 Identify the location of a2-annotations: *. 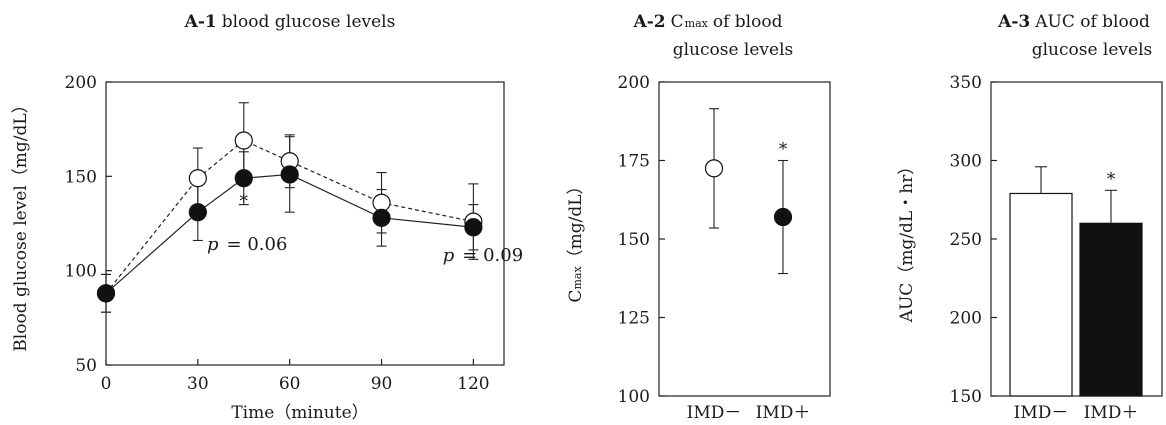
(783, 150).